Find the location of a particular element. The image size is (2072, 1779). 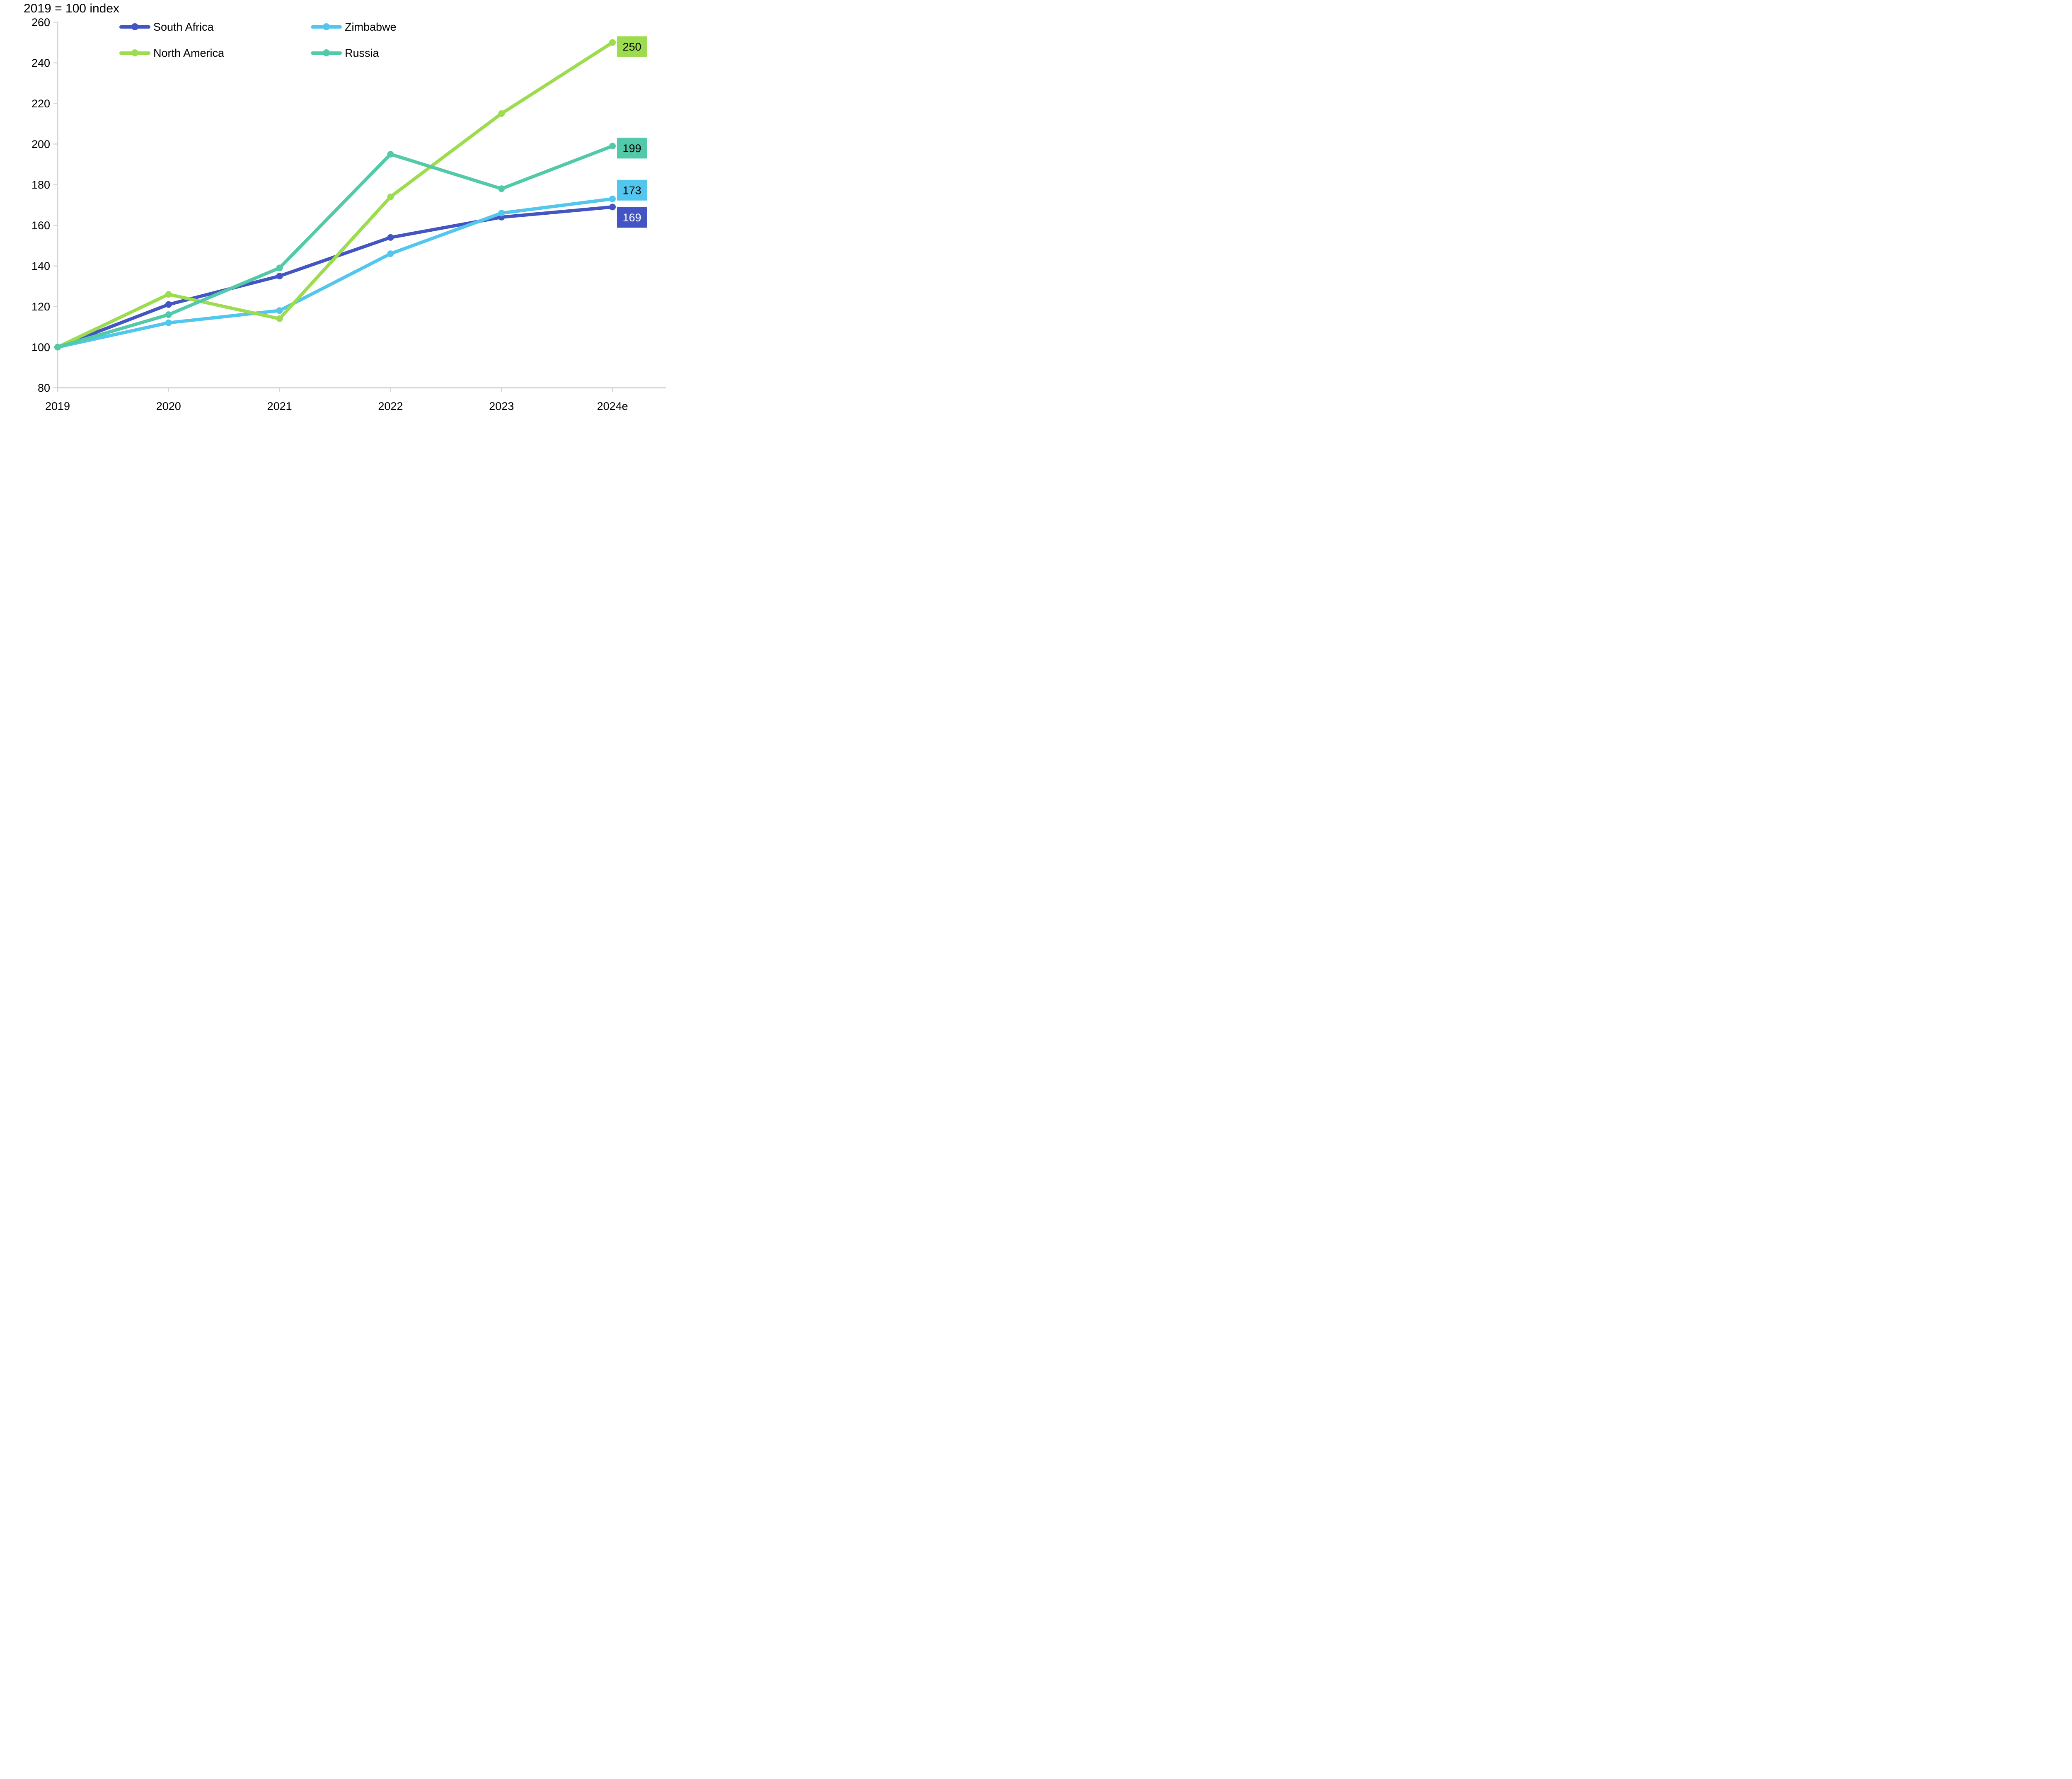

end-label-value-russia: 199 is located at coordinates (631, 148).